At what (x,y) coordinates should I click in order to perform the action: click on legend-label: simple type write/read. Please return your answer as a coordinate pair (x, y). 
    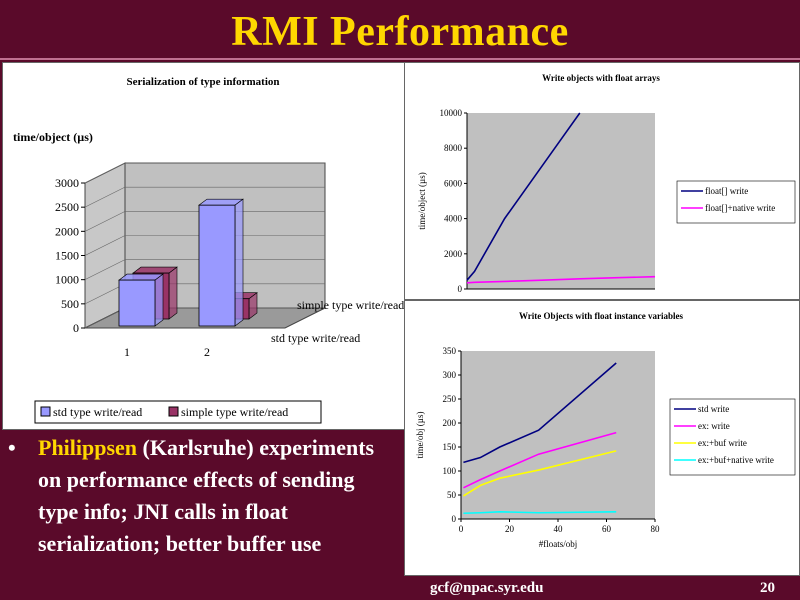
    Looking at the image, I should click on (234, 412).